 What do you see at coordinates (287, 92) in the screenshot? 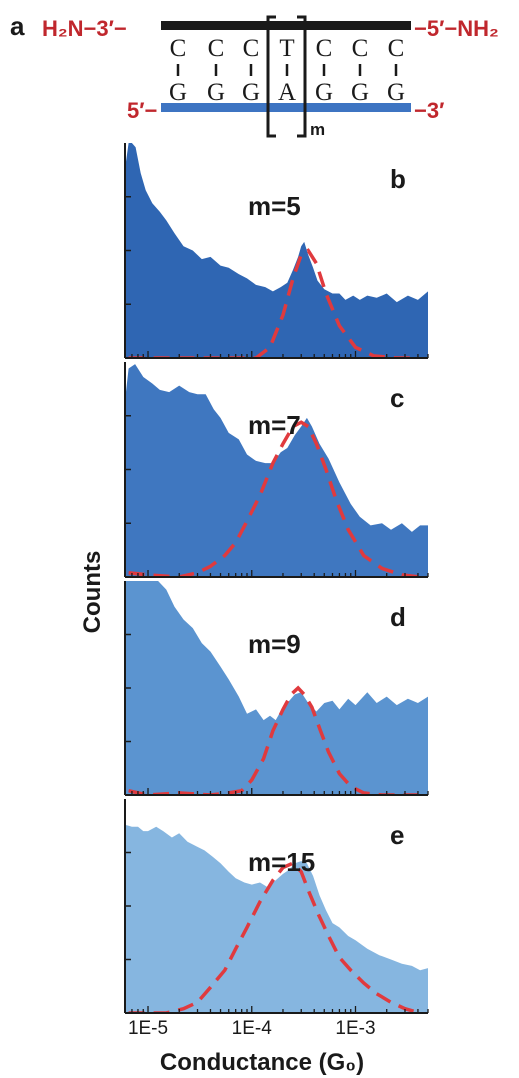
I see `bottom-base: A` at bounding box center [287, 92].